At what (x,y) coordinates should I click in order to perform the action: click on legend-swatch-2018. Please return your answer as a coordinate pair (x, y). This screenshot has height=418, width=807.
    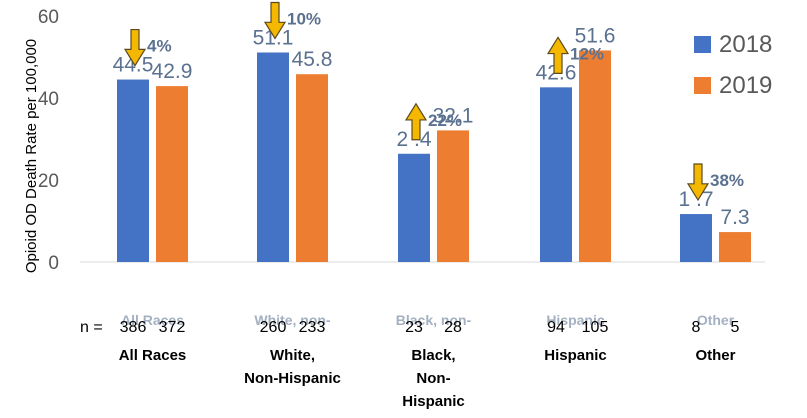
    Looking at the image, I should click on (702, 44).